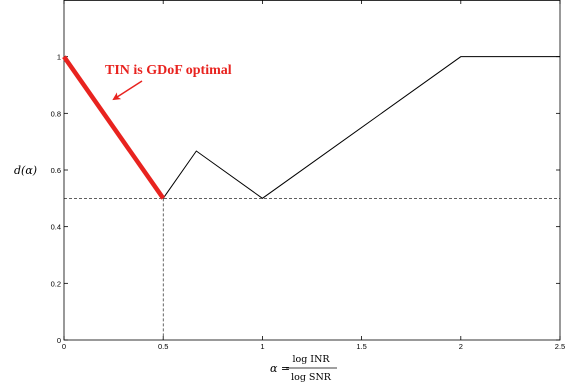  Describe the element at coordinates (114, 127) in the screenshot. I see `series-line-tin-optimal` at that location.